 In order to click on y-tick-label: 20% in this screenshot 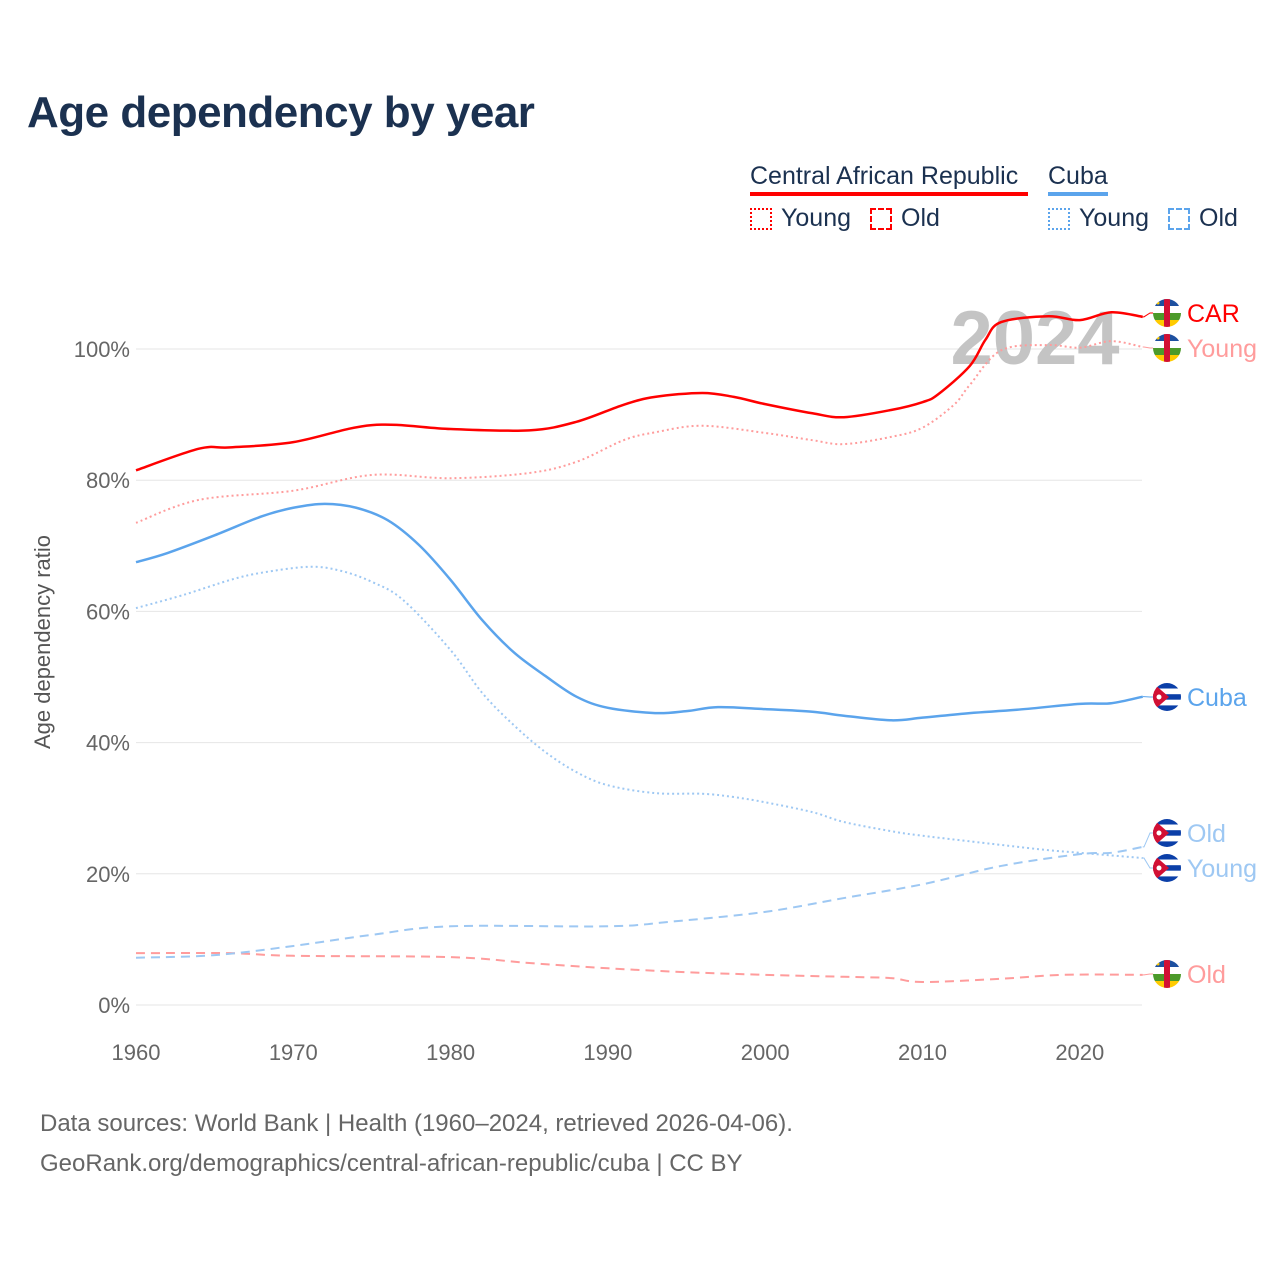, I will do `click(108, 874)`.